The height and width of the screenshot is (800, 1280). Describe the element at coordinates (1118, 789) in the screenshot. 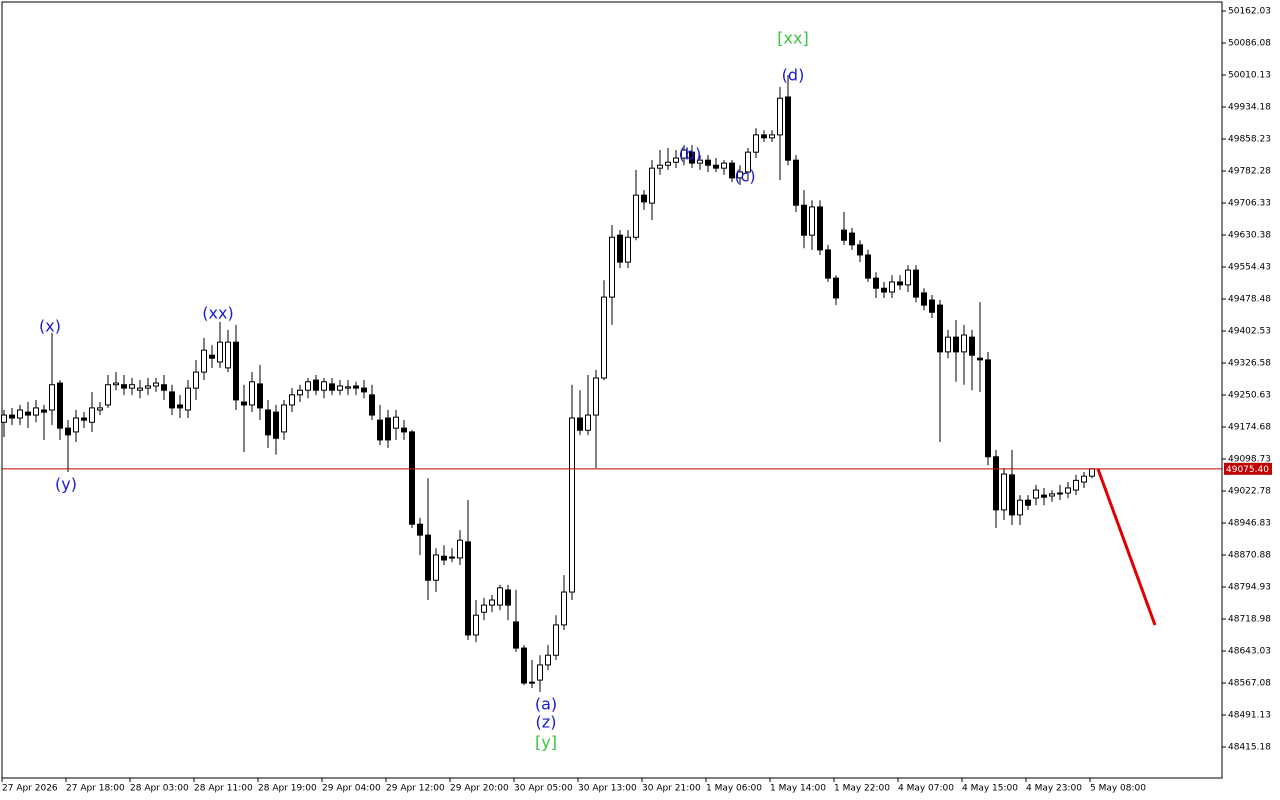

I see `x-tick-label: 5 May 08:00` at that location.